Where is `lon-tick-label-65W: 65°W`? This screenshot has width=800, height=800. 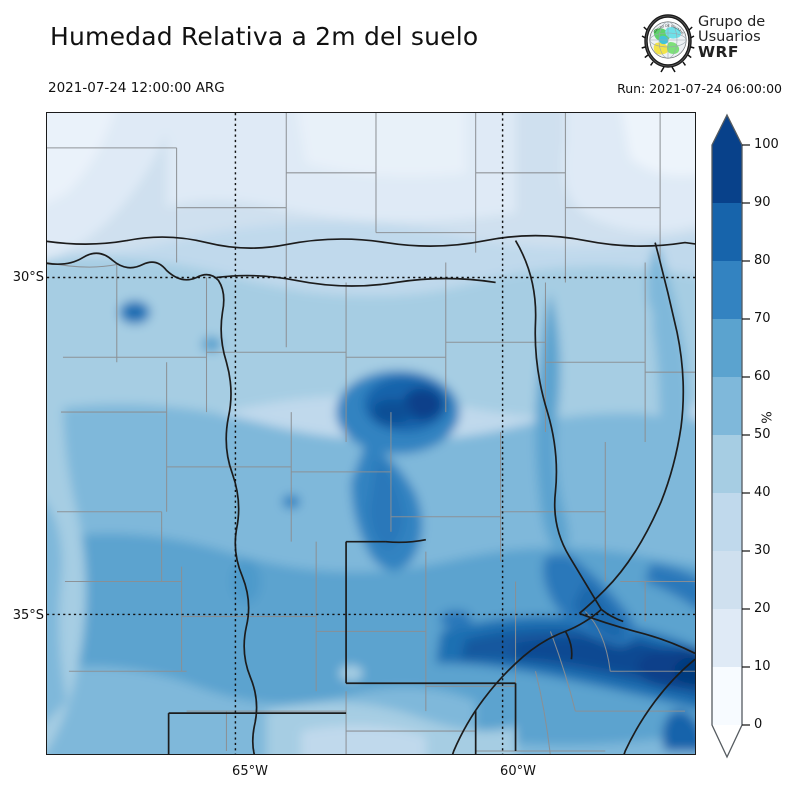
lon-tick-label-65W: 65°W is located at coordinates (250, 771).